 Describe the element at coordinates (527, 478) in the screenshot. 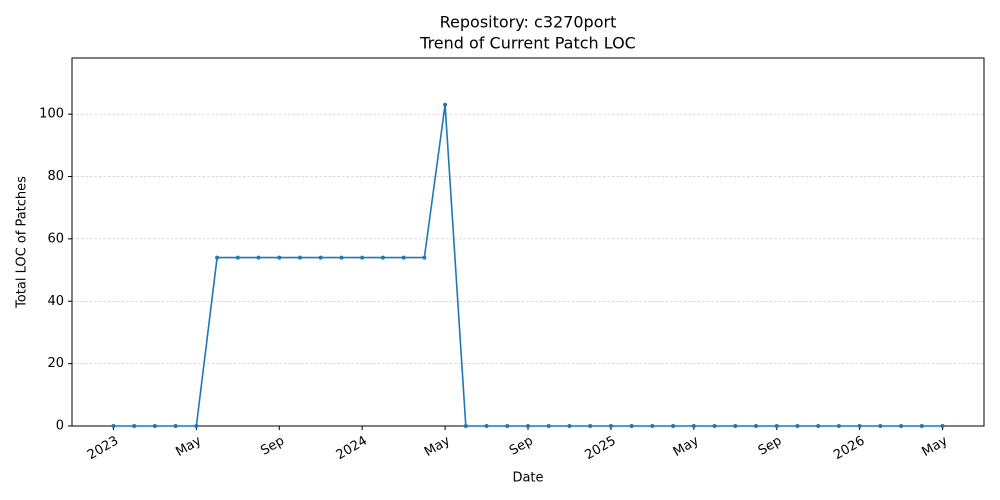

I see `x-axis-label: Date` at that location.